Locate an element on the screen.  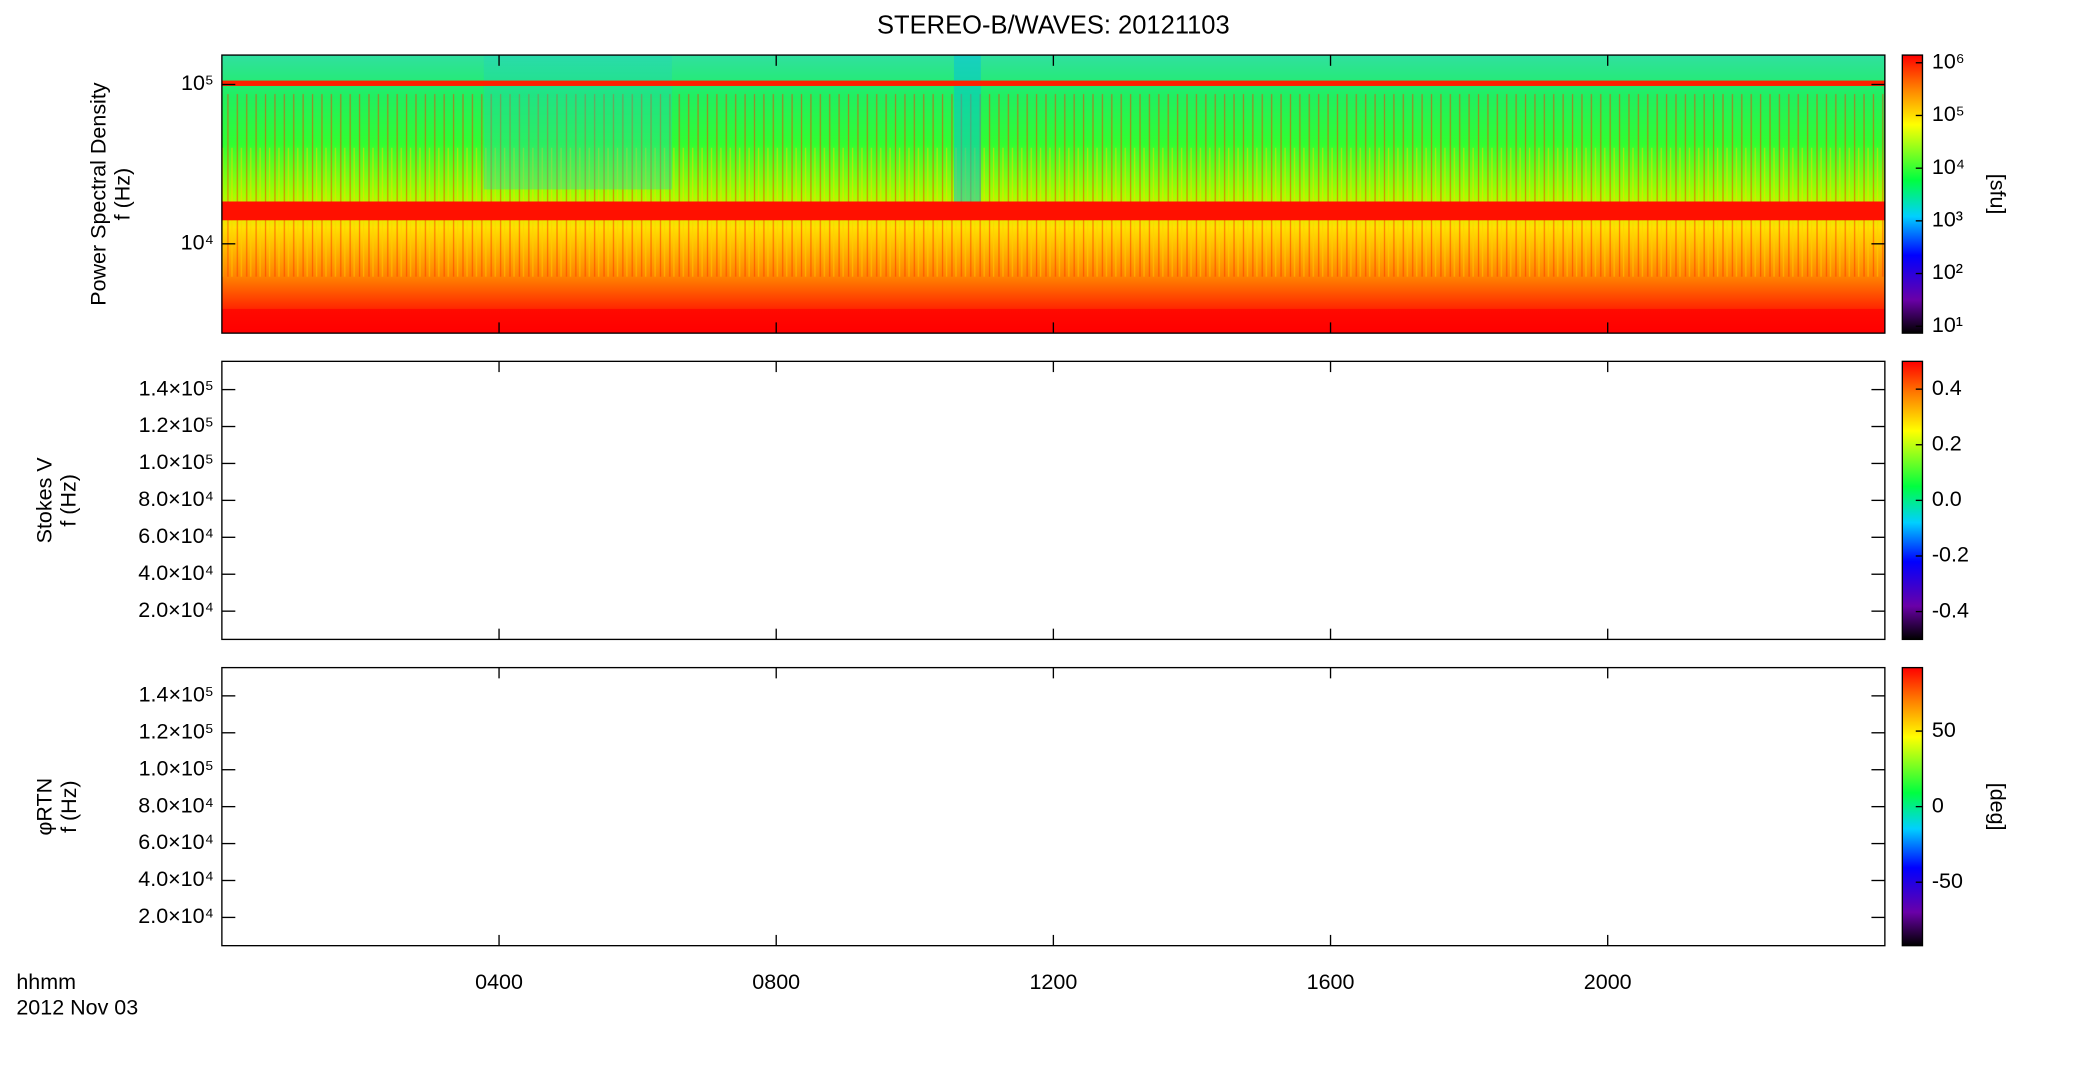
colorbar-tick-label: -0.4 is located at coordinates (1950, 610).